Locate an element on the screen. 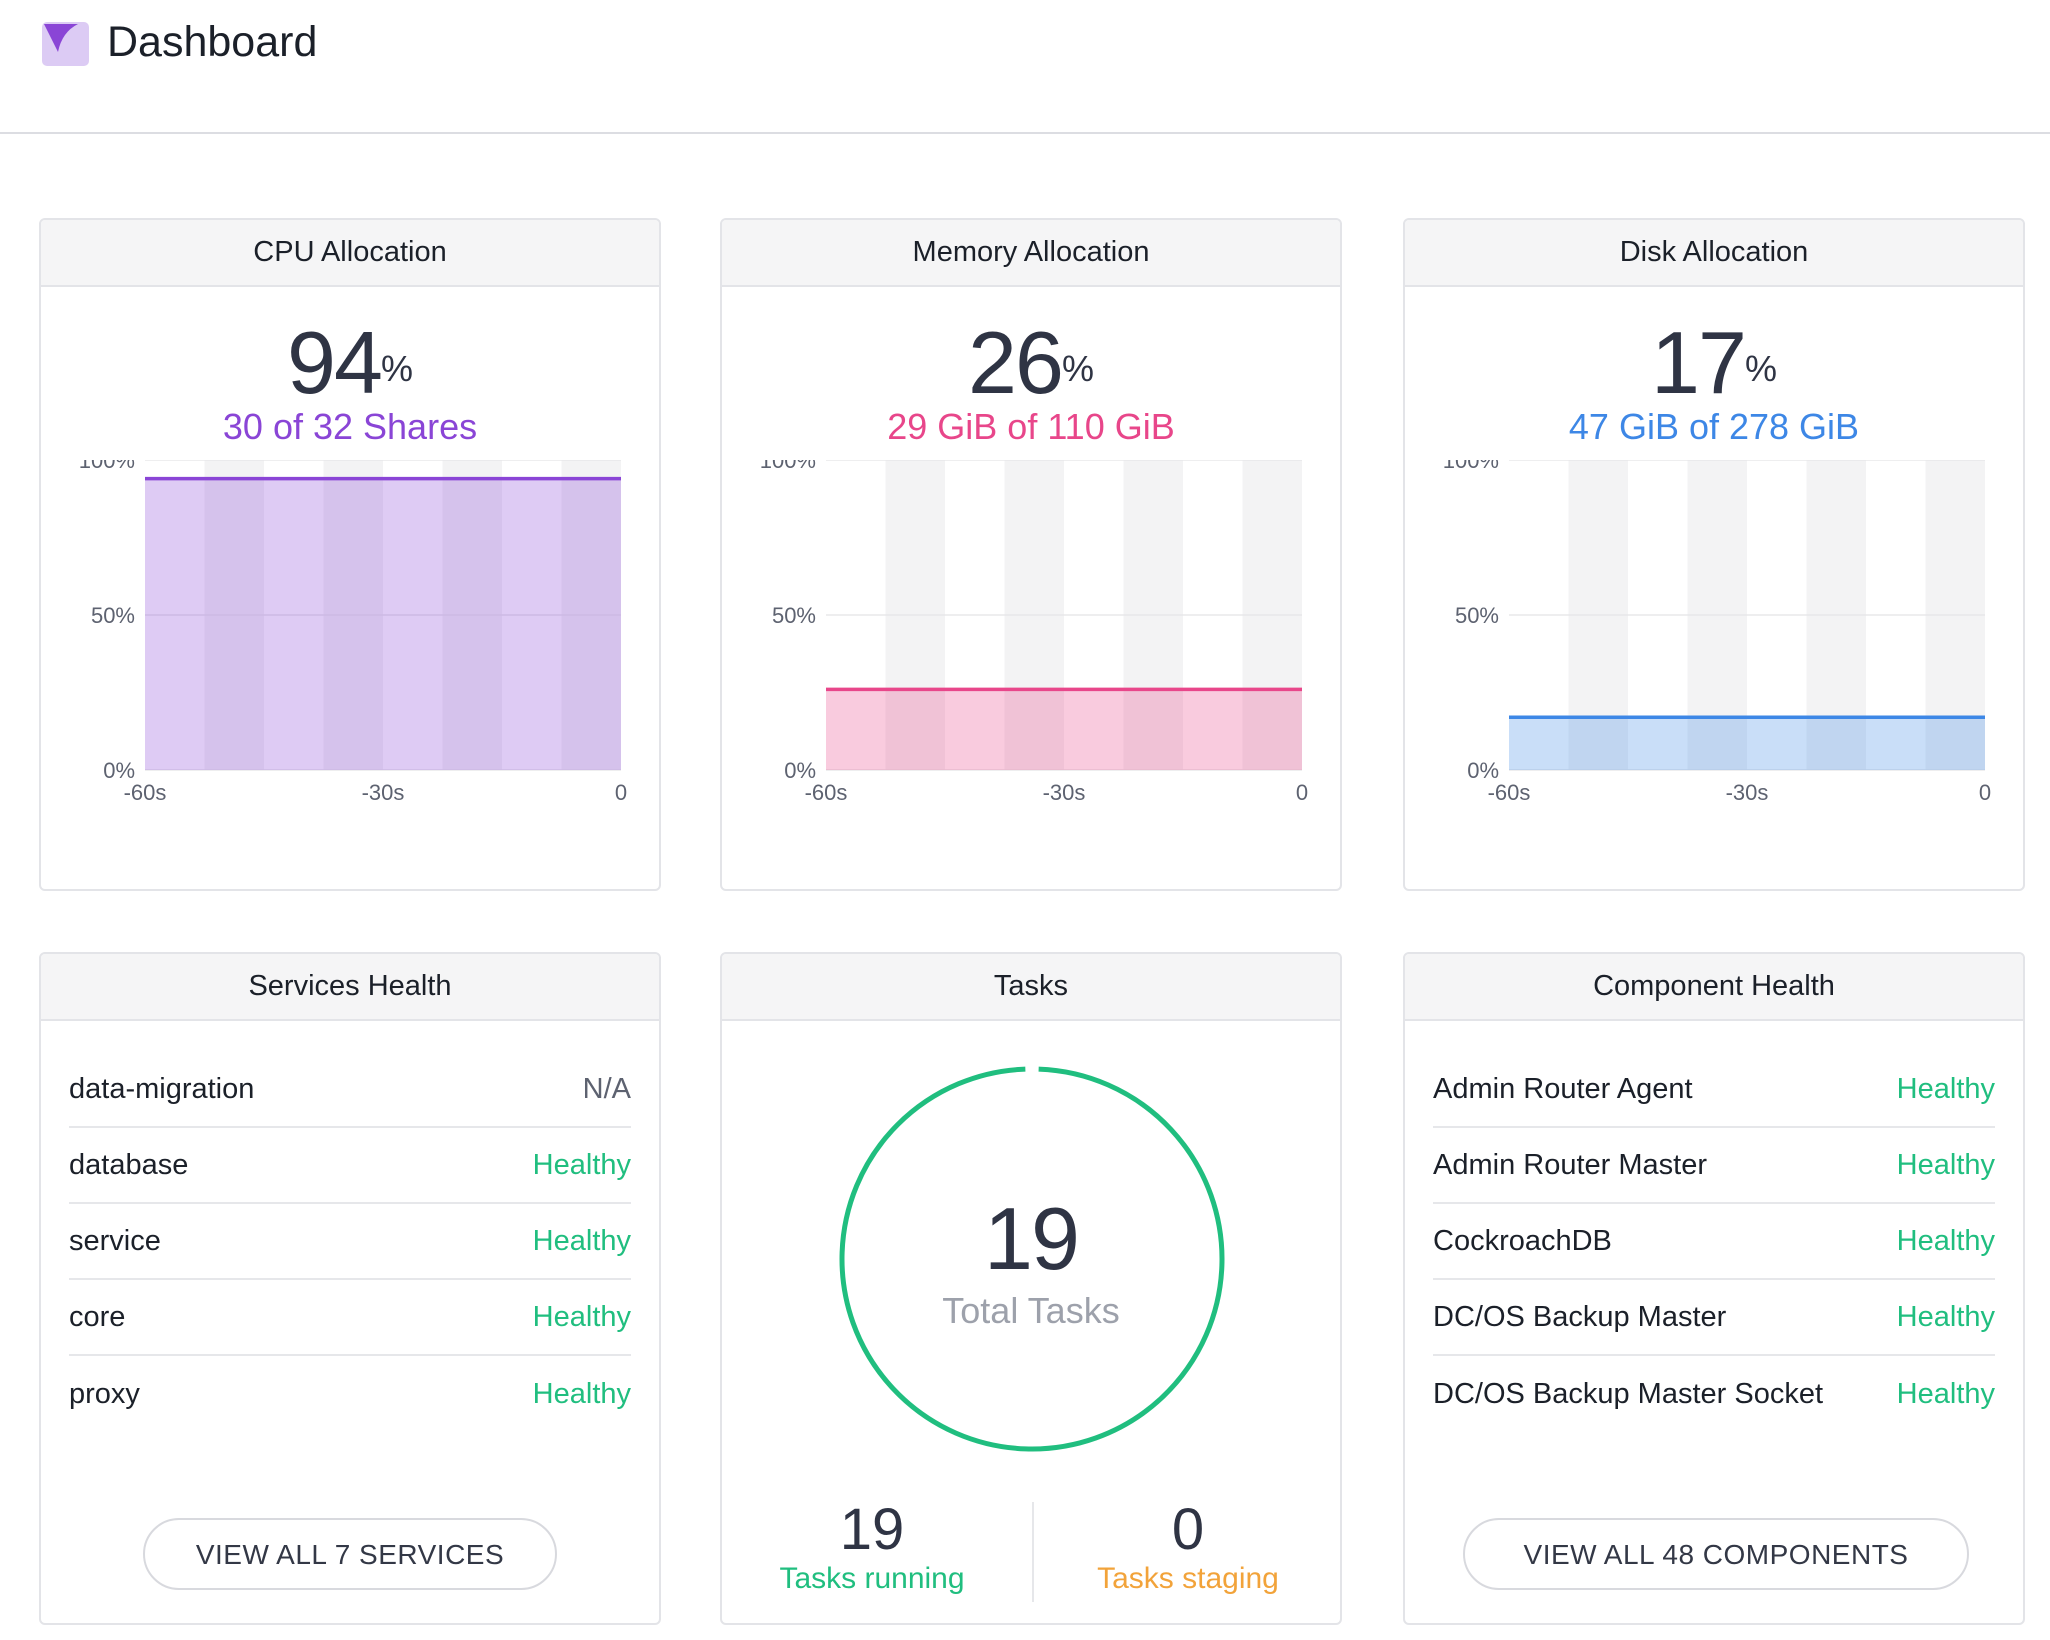  list-item: proxy Healthy is located at coordinates (350, 1393).